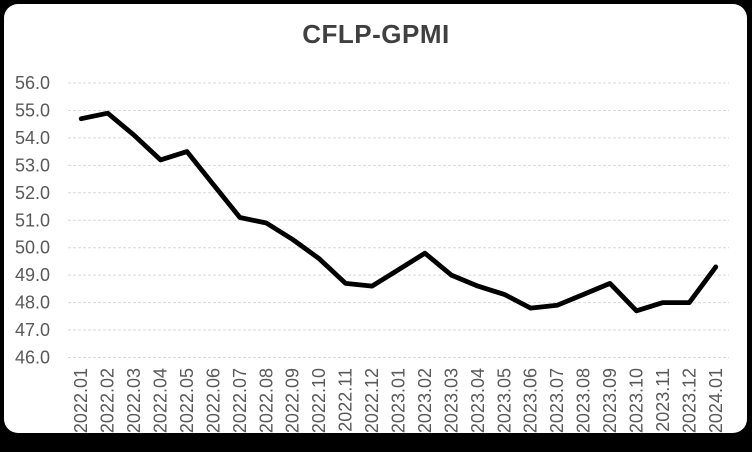 The width and height of the screenshot is (752, 452). What do you see at coordinates (32, 165) in the screenshot?
I see `y-axis-tick-label: 53.0` at bounding box center [32, 165].